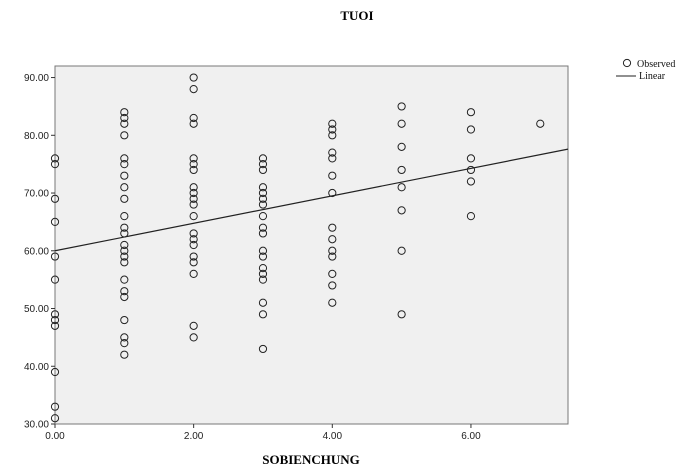  I want to click on x-axis: 0.00 2.00 4.00 6.00, so click(263, 433).